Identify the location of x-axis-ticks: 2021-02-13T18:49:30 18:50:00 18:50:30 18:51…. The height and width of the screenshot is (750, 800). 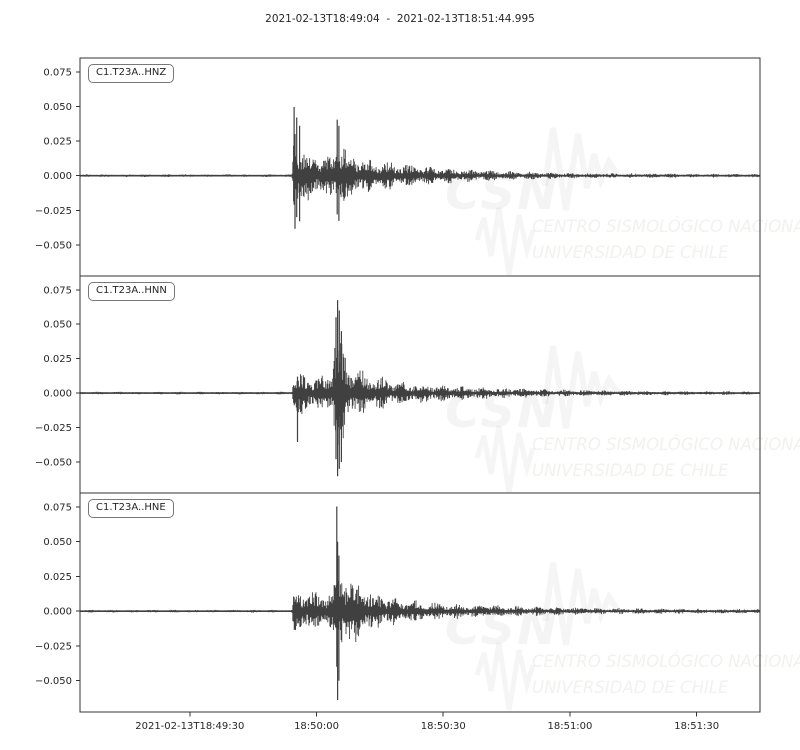
(427, 722).